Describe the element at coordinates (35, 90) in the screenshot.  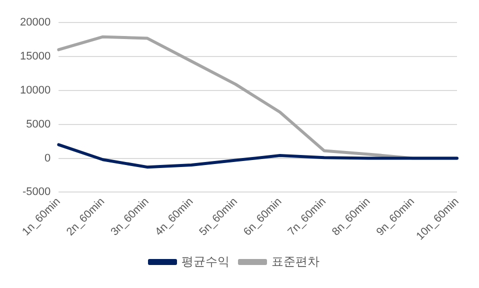
I see `y-tick-label: 10000` at that location.